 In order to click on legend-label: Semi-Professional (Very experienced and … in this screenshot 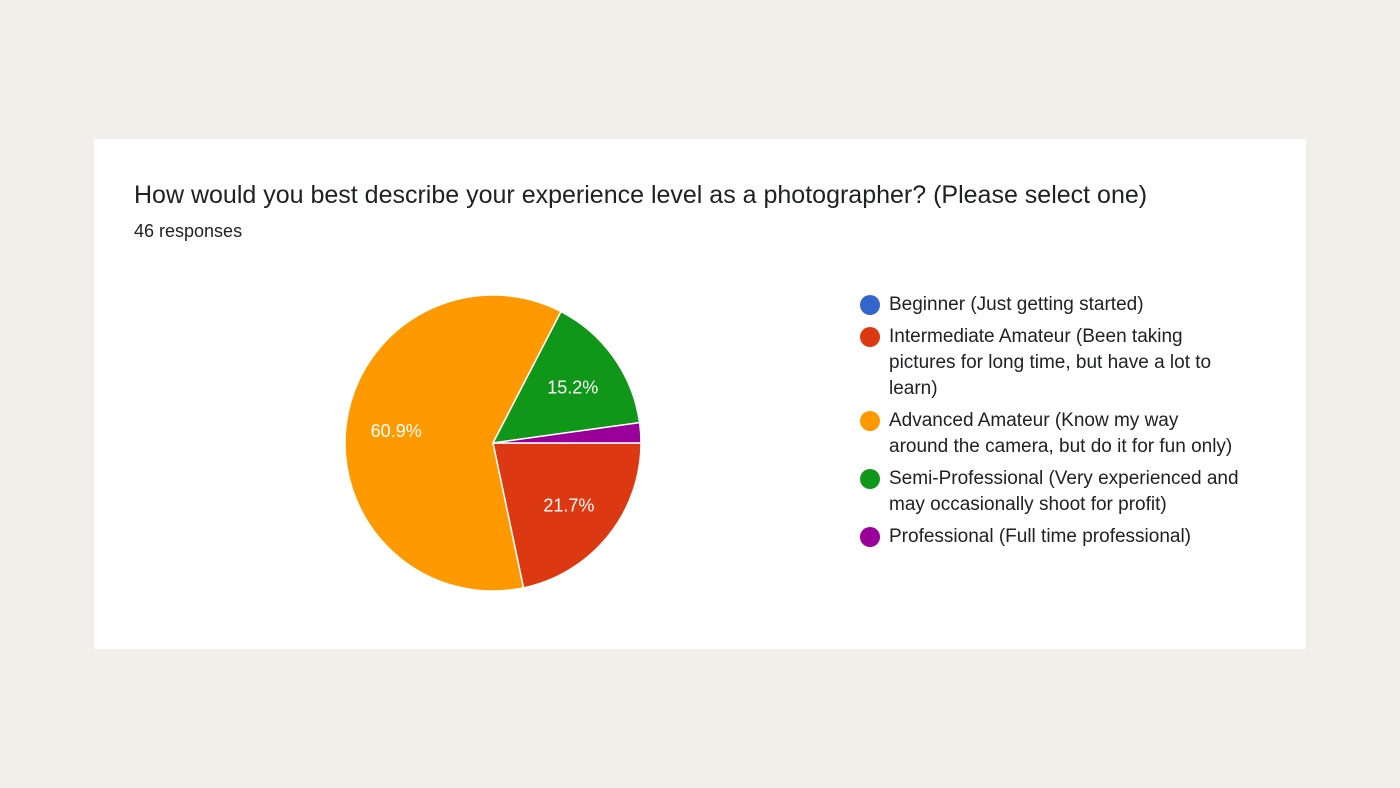, I will do `click(1064, 491)`.